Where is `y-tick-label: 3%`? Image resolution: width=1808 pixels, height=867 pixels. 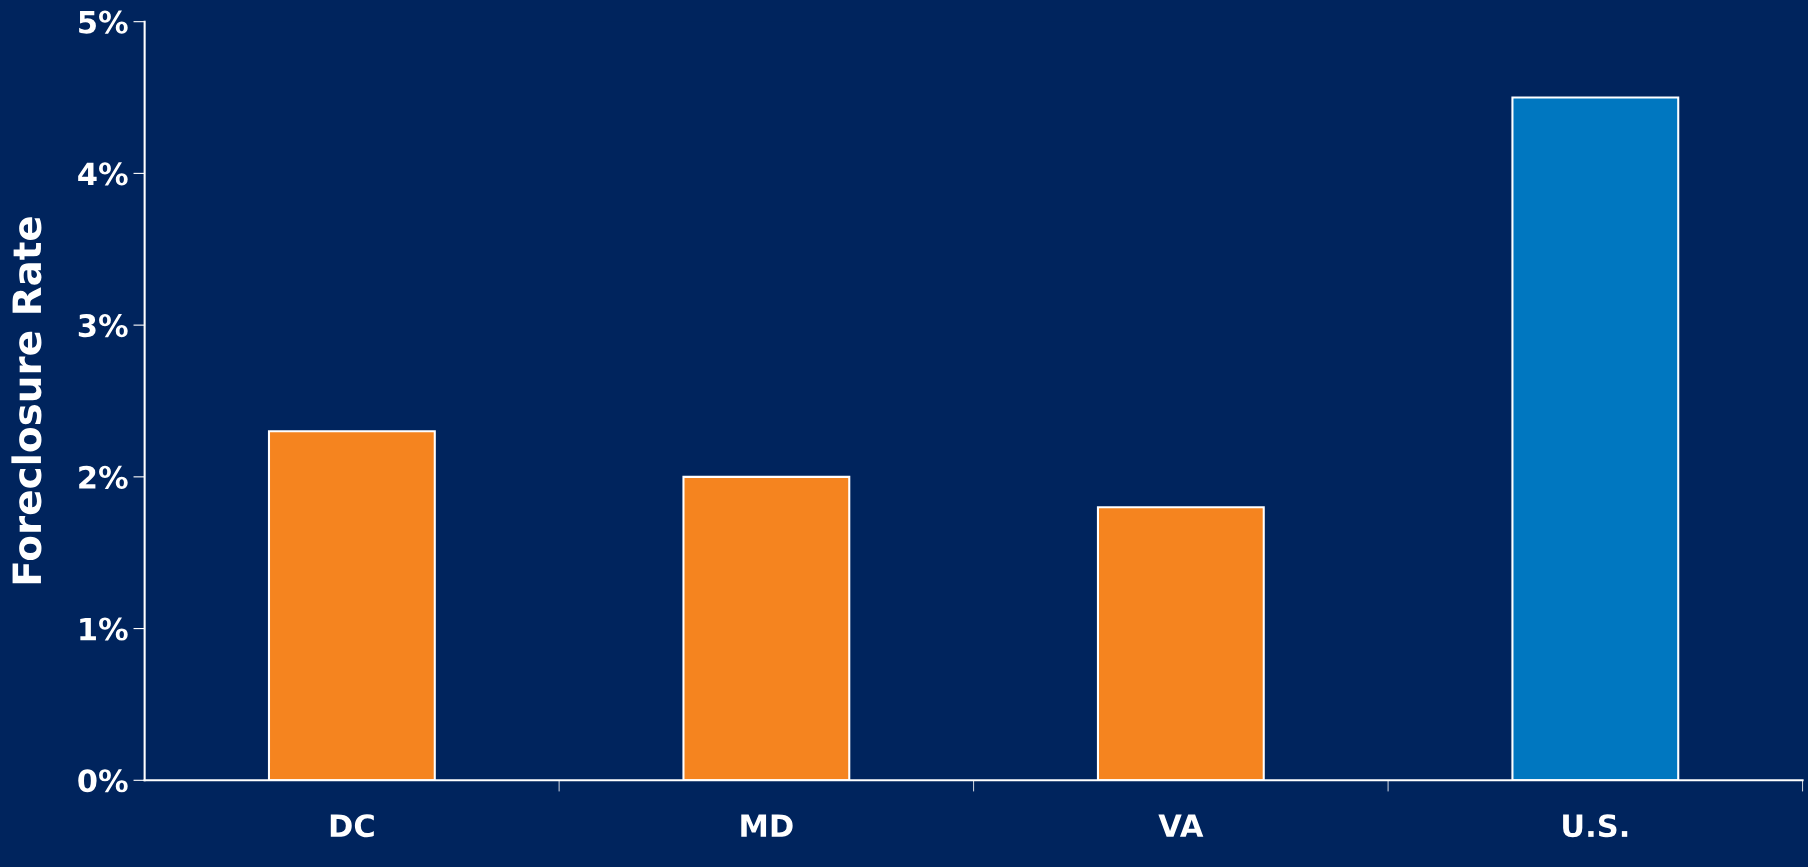
y-tick-label: 3% is located at coordinates (103, 326).